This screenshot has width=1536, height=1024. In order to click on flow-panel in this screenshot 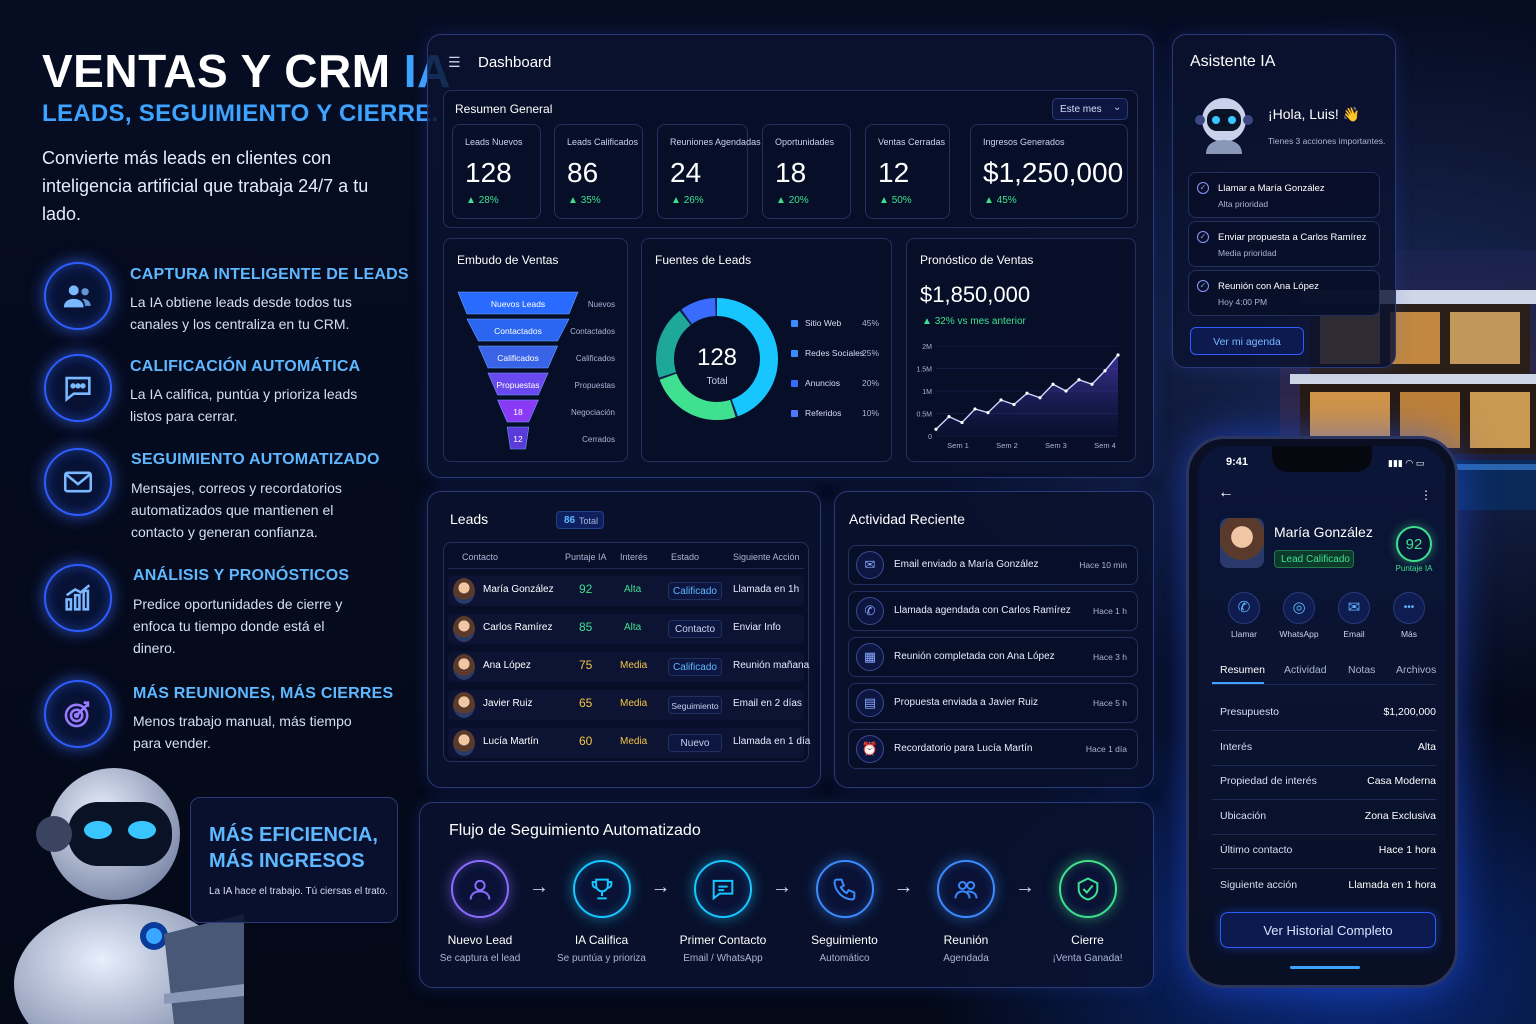, I will do `click(786, 895)`.